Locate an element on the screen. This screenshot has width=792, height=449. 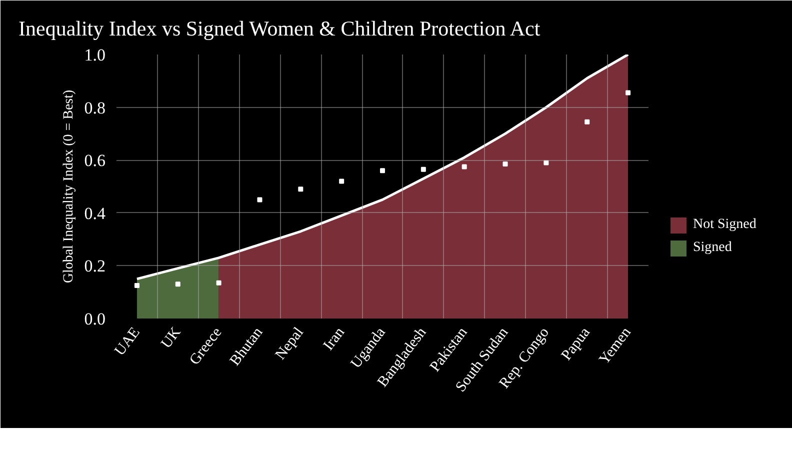
y-tick-label: 0.0 is located at coordinates (95, 319).